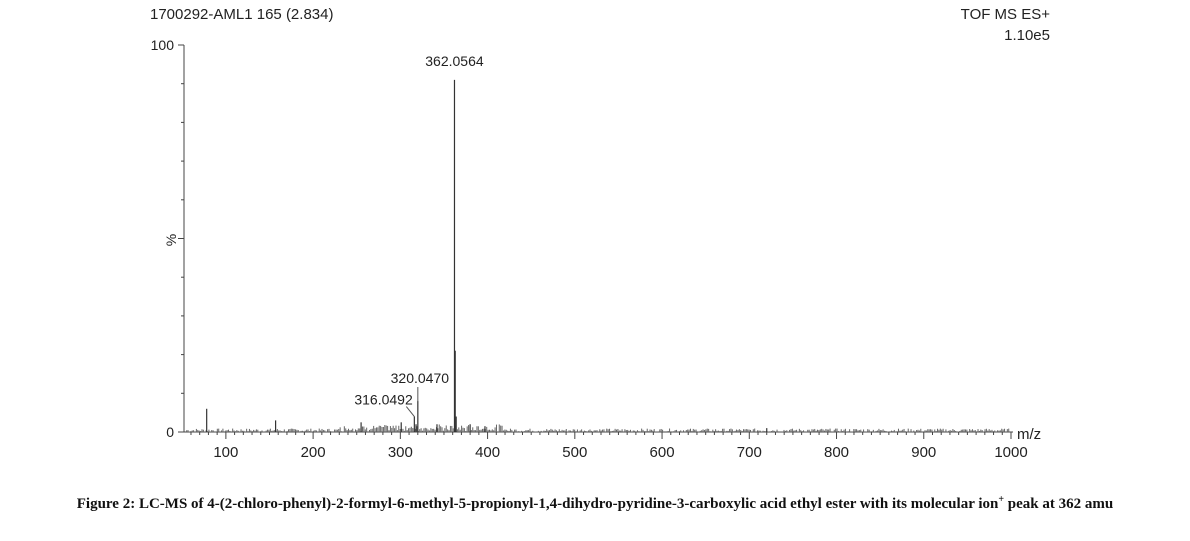  I want to click on y-axis-label: %, so click(171, 240).